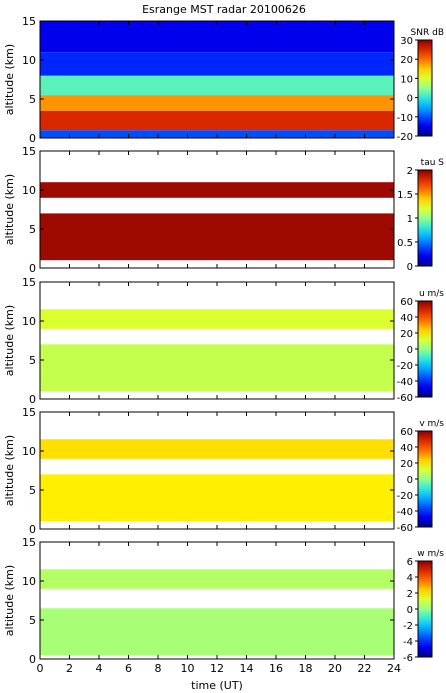 This screenshot has height=693, width=446. What do you see at coordinates (410, 99) in the screenshot?
I see `colorbar-tick-label-snr-3: 0` at bounding box center [410, 99].